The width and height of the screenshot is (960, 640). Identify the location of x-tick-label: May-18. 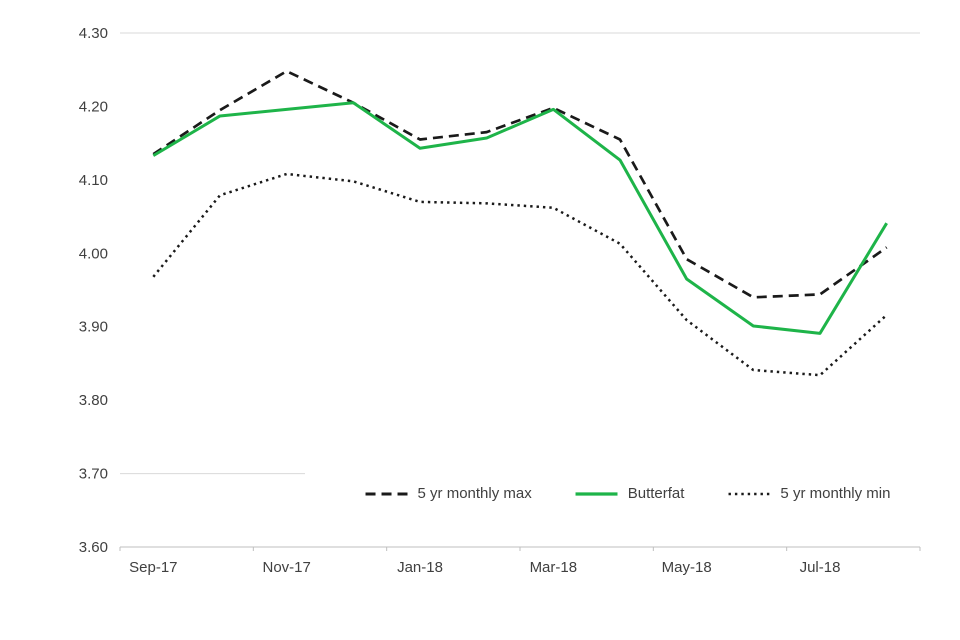
(687, 567).